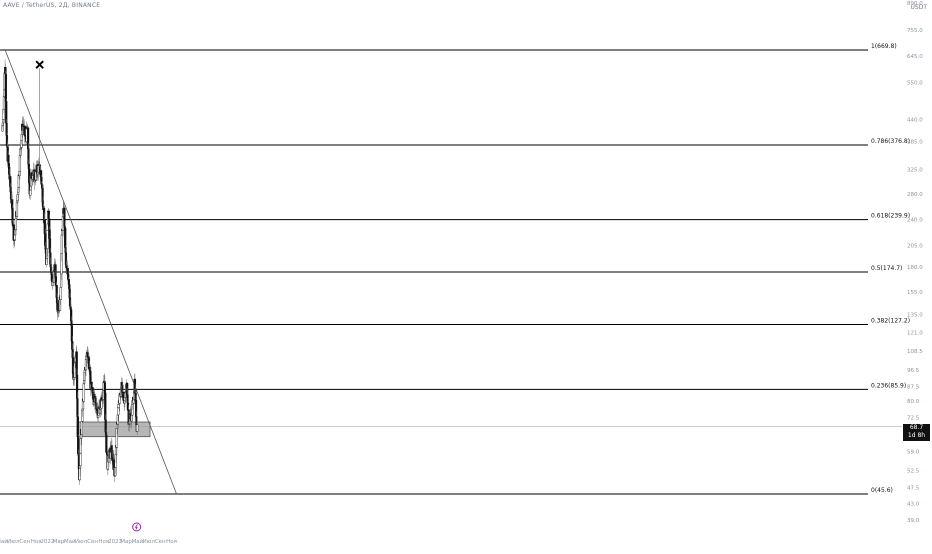  Describe the element at coordinates (890, 320) in the screenshot. I see `fib-level-label: 0.382(127.2)` at that location.